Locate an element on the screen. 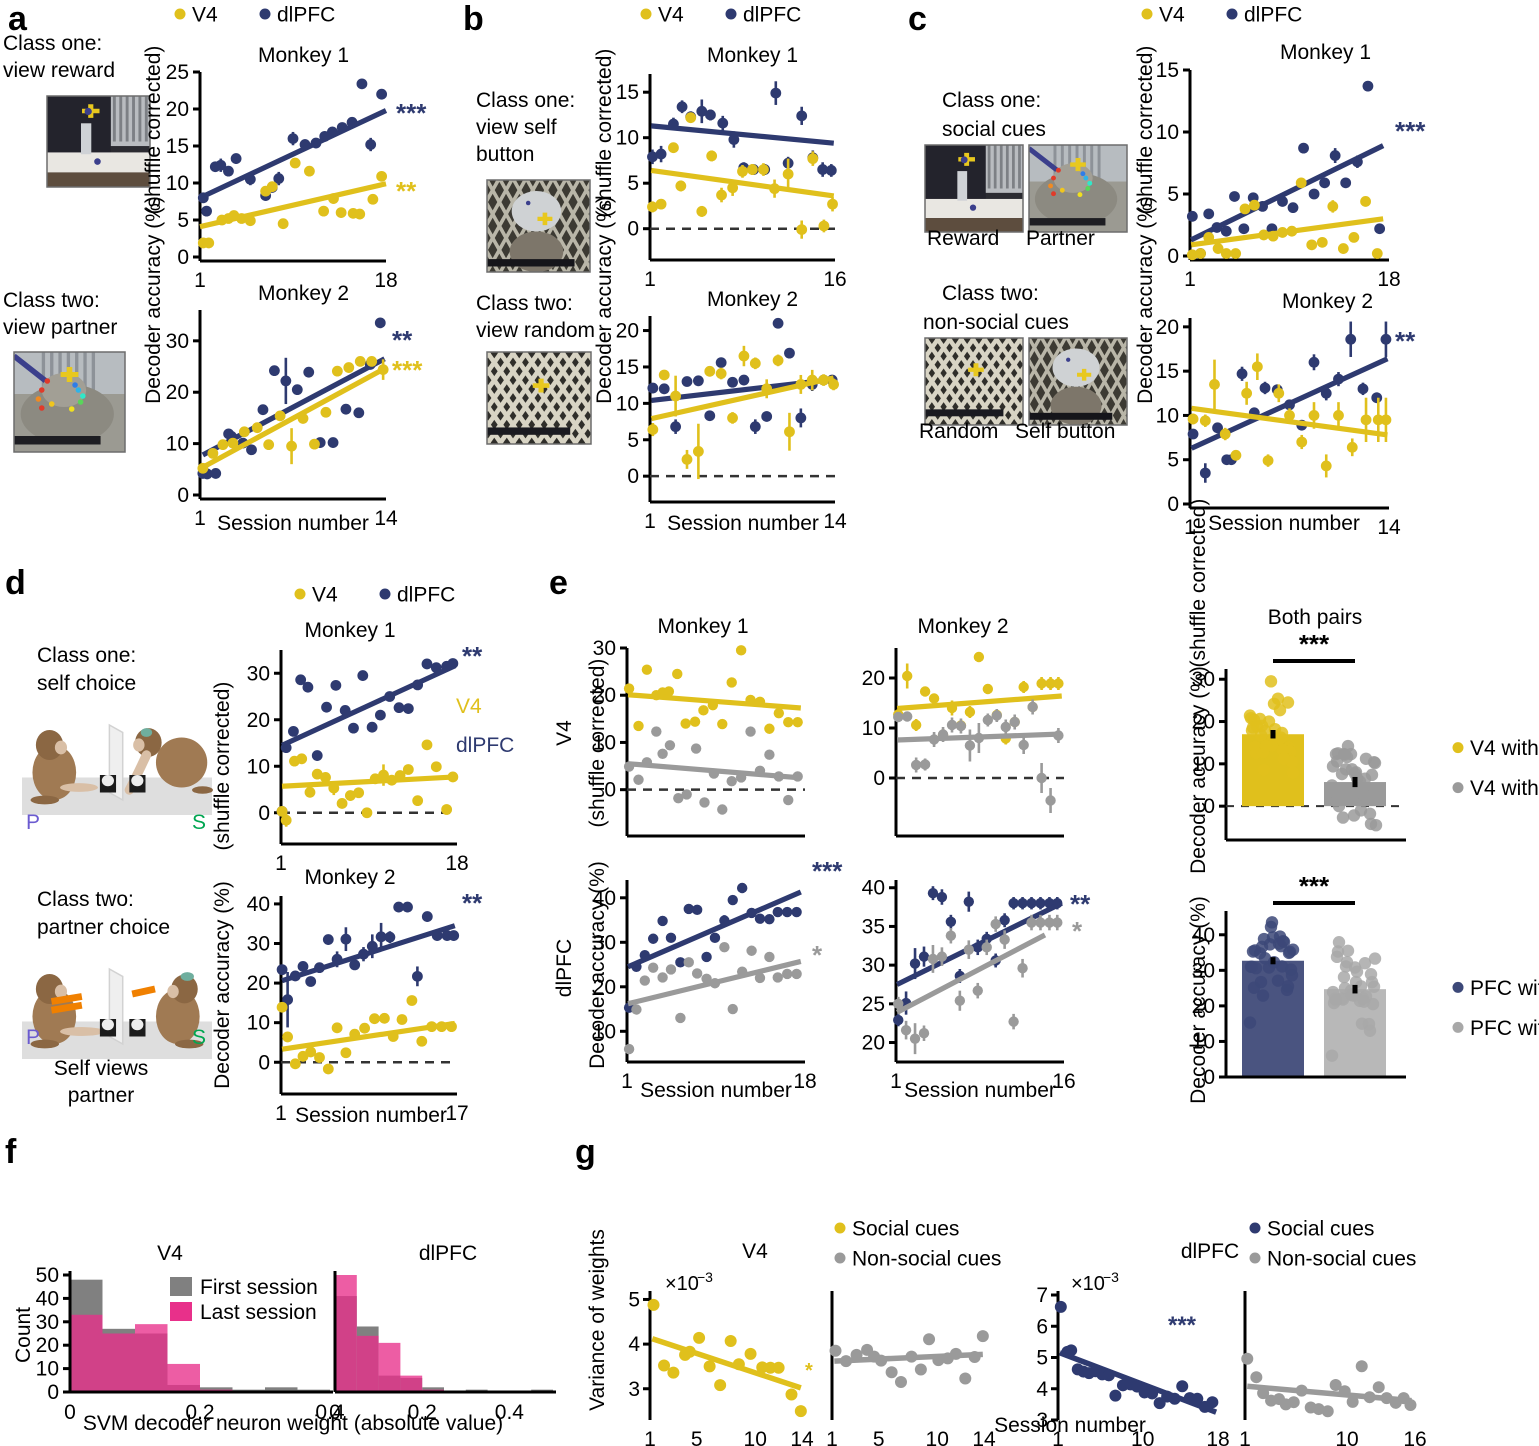 The height and width of the screenshot is (1446, 1539). gaze-marker is located at coordinates (69, 374).